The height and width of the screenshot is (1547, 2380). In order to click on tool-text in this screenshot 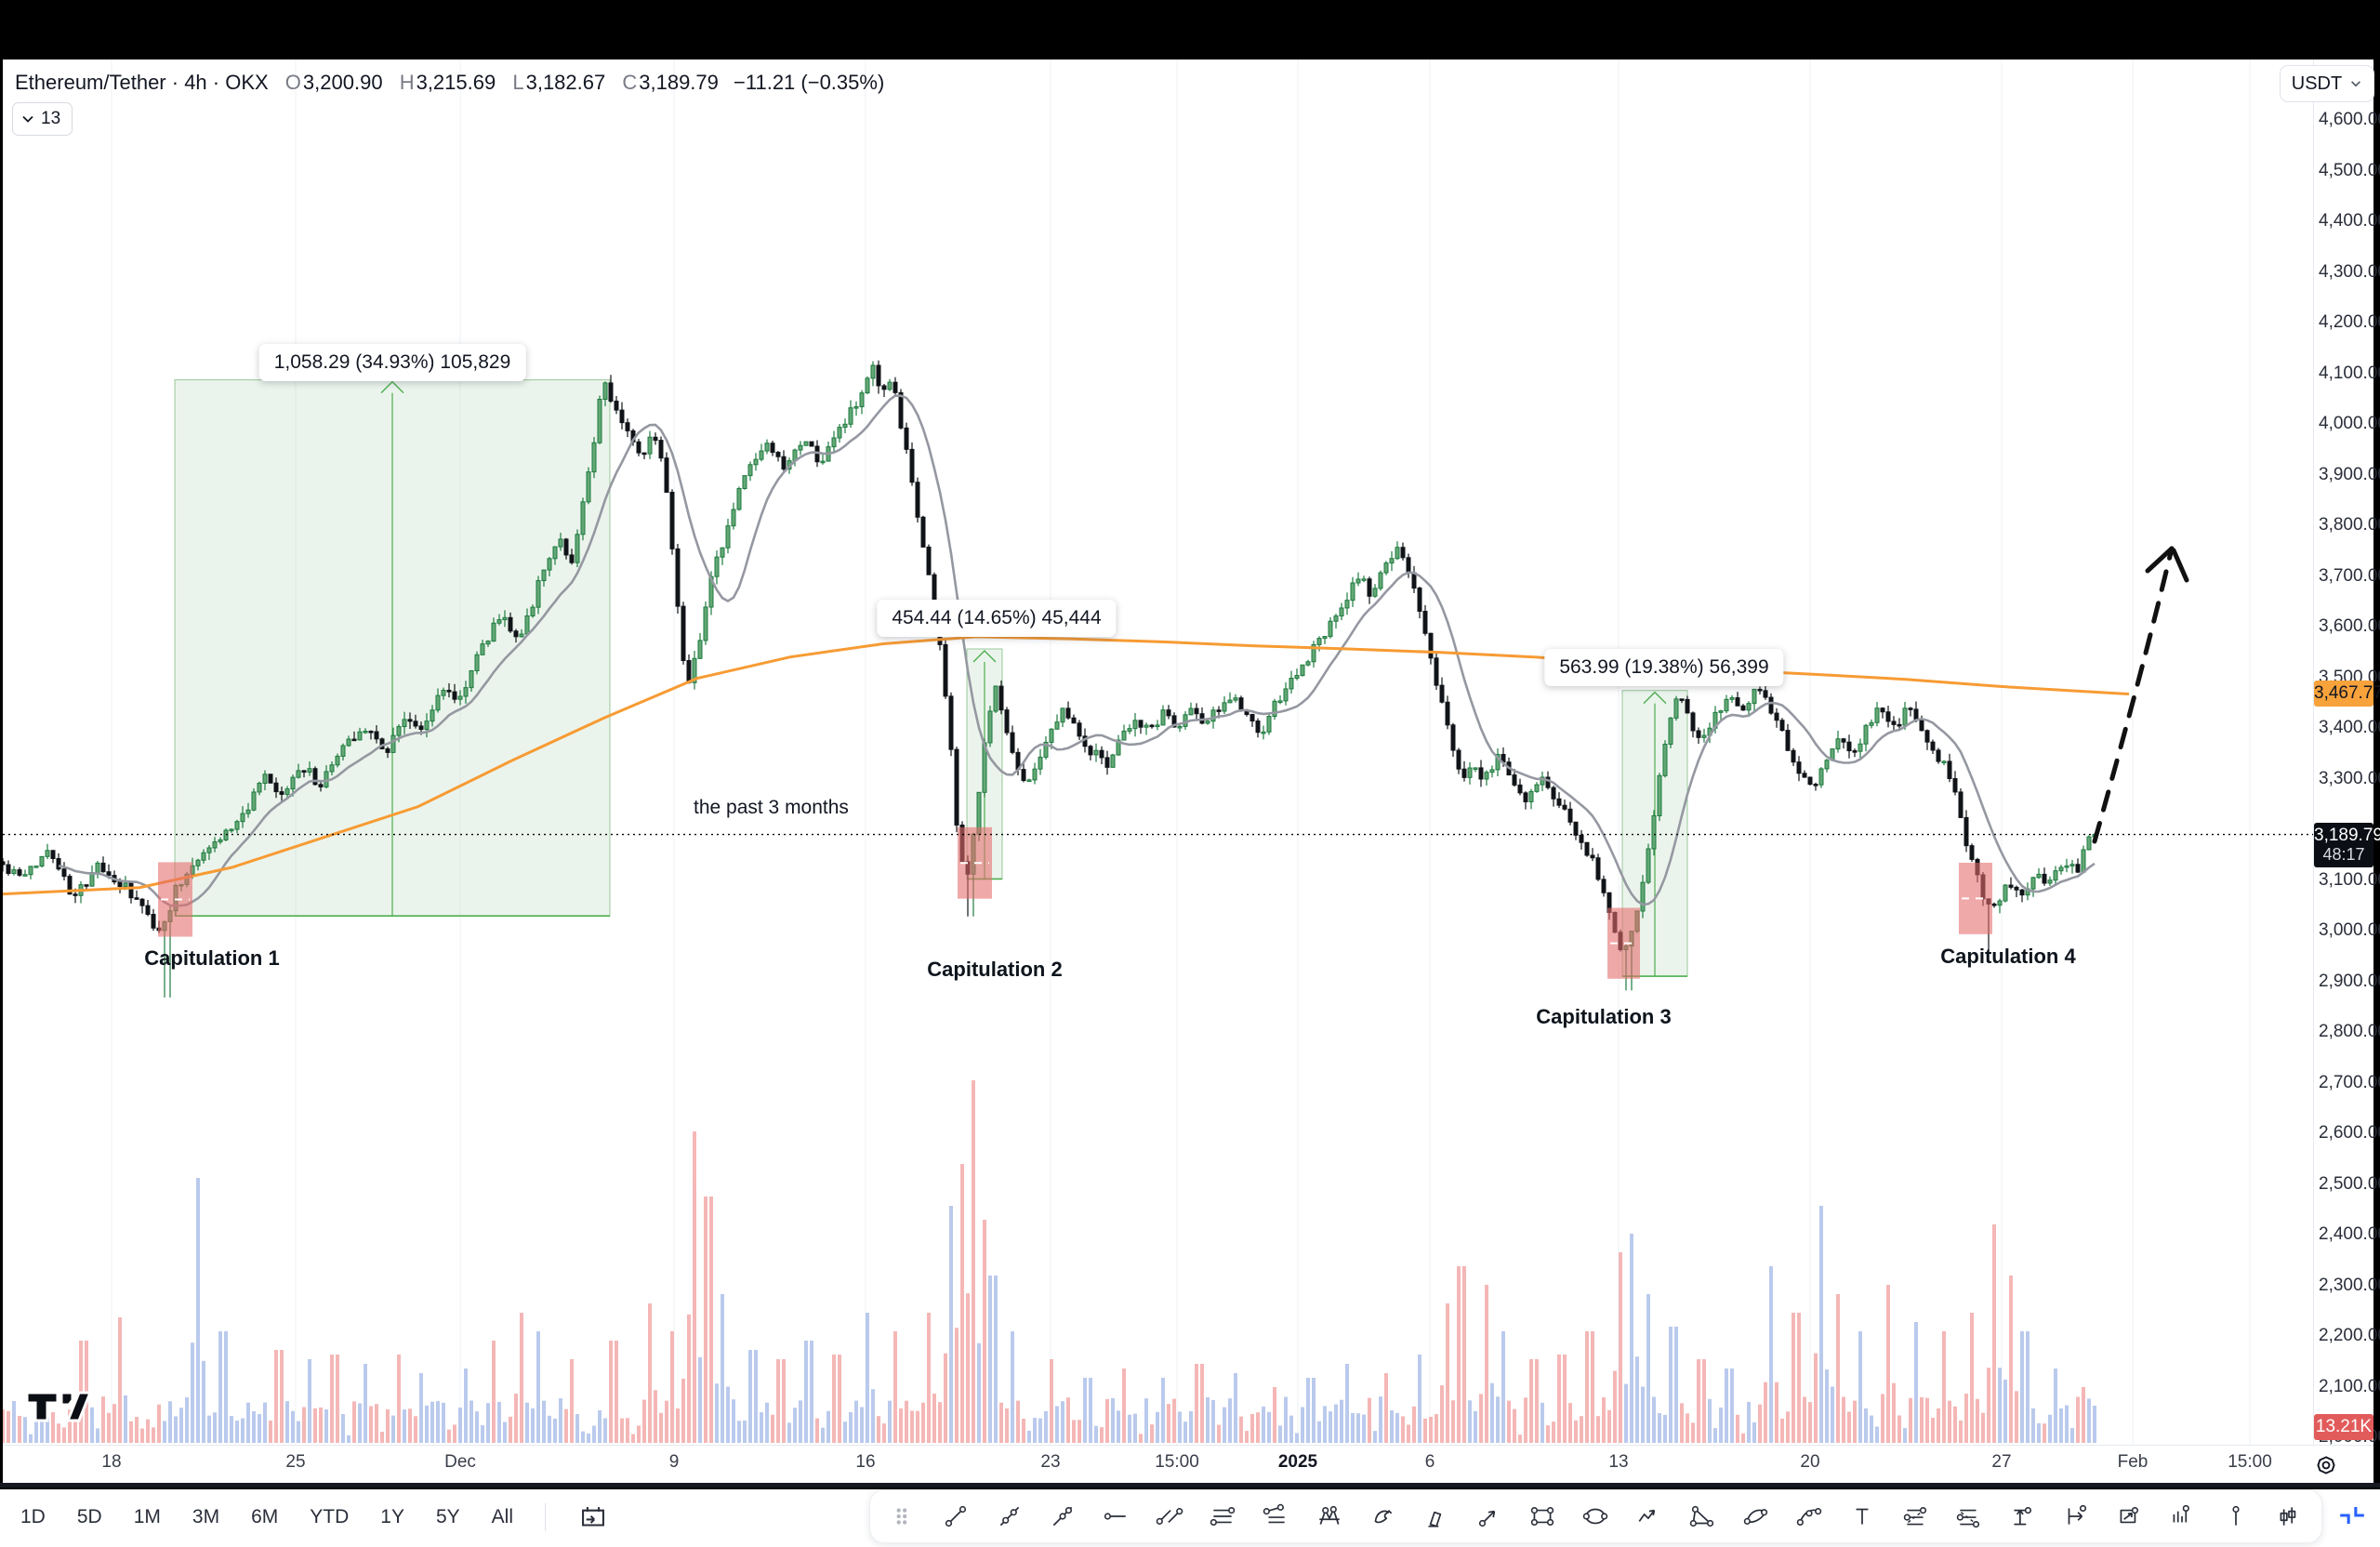, I will do `click(1862, 1516)`.